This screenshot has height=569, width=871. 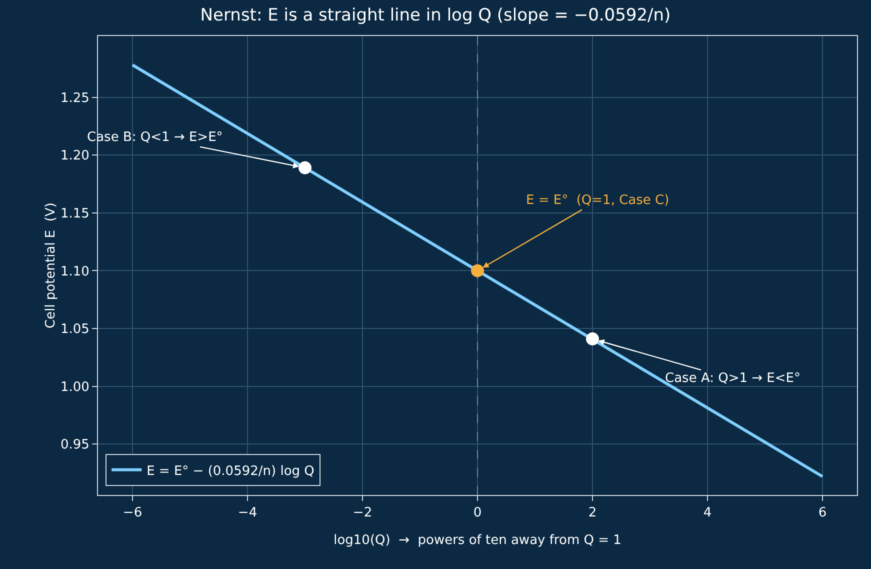 I want to click on y-tick-label: 1.15, so click(x=75, y=214).